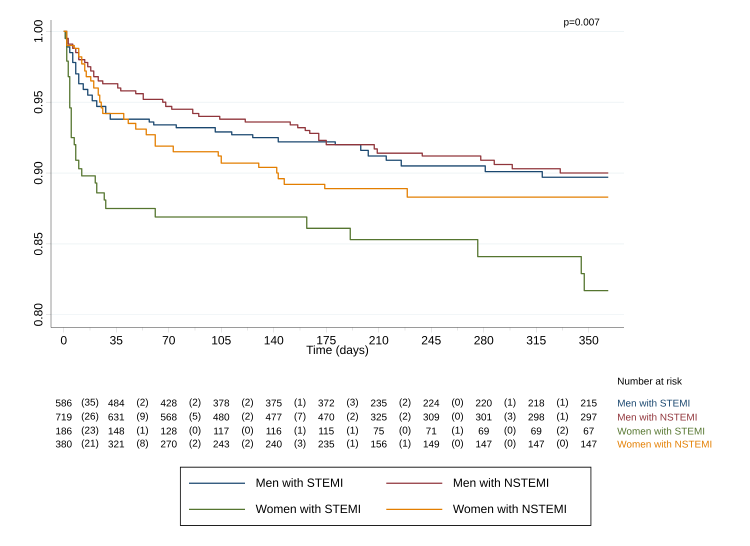 The height and width of the screenshot is (546, 750). Describe the element at coordinates (509, 509) in the screenshot. I see `legend-label: Women with NSTEMI` at that location.